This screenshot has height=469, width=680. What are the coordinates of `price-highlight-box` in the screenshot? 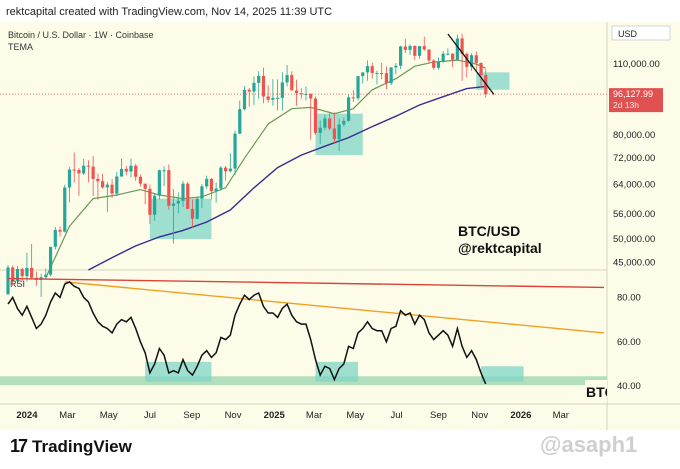 It's located at (180, 219).